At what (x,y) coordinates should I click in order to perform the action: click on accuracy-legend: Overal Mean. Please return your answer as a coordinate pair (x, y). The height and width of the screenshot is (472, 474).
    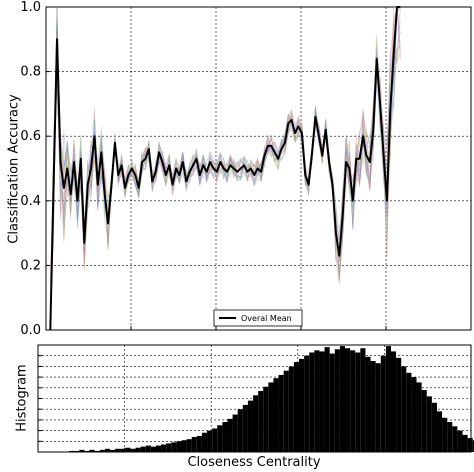
    Looking at the image, I should click on (258, 318).